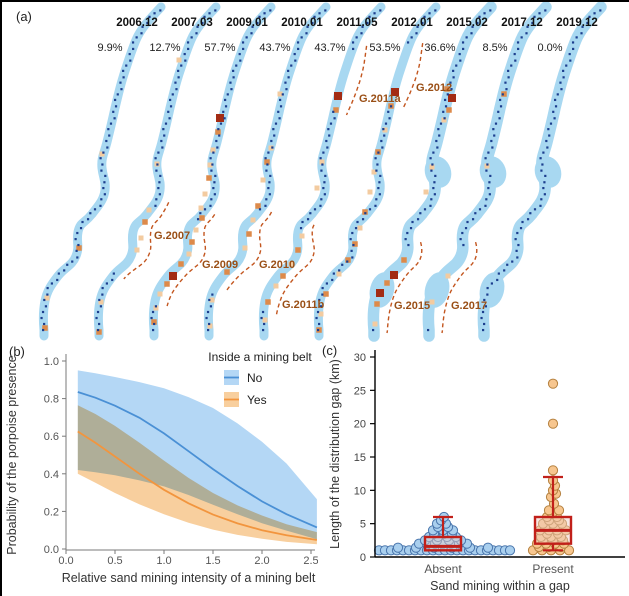  I want to click on data-point, so click(510, 550).